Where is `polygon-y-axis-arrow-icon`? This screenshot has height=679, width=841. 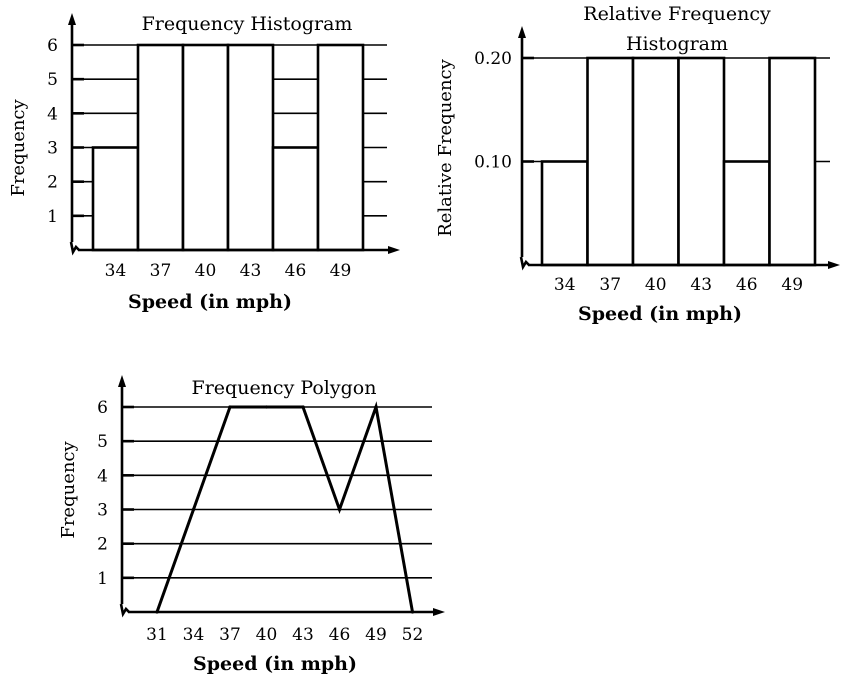
polygon-y-axis-arrow-icon is located at coordinates (122, 381).